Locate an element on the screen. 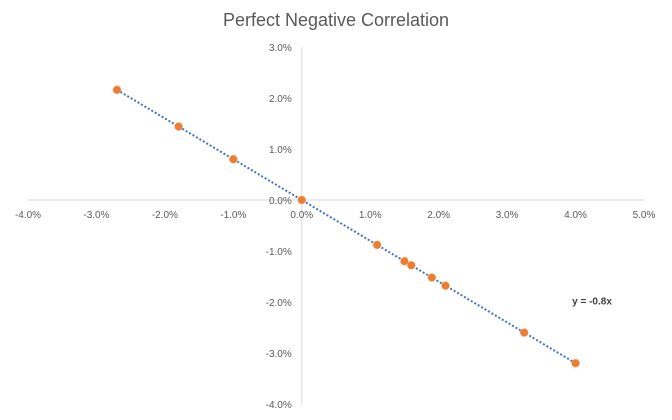  y-tick-label: -2.0% is located at coordinates (279, 303).